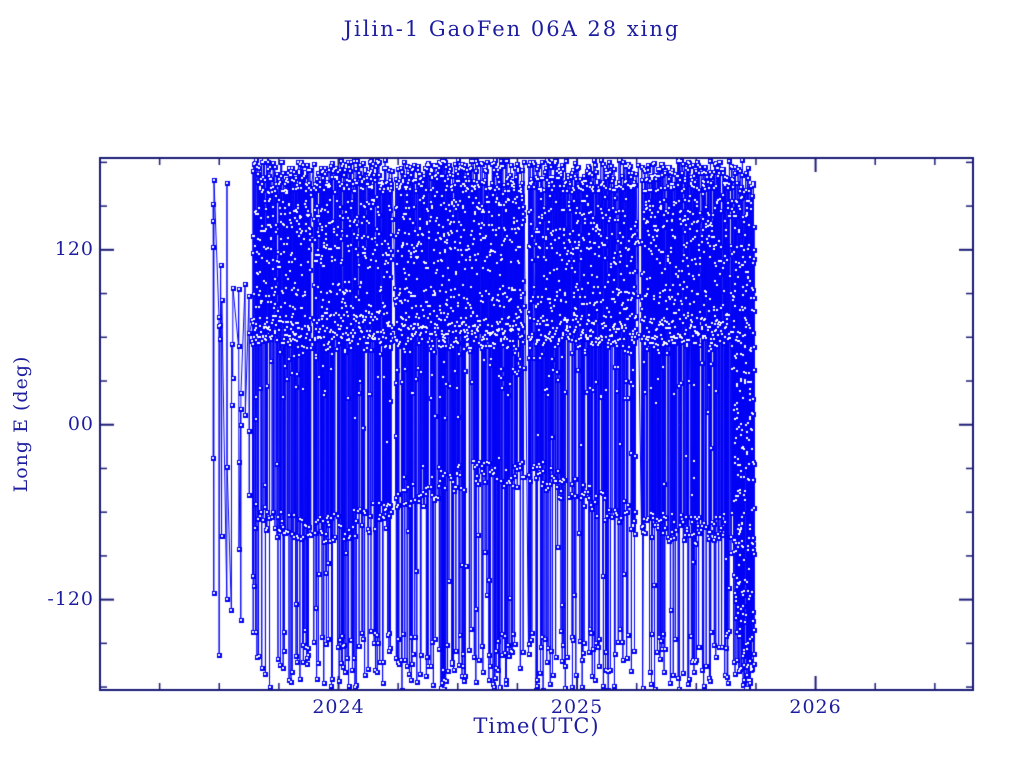 Image resolution: width=1024 pixels, height=768 pixels. Describe the element at coordinates (70, 598) in the screenshot. I see `y-tick-label--120: -120` at that location.